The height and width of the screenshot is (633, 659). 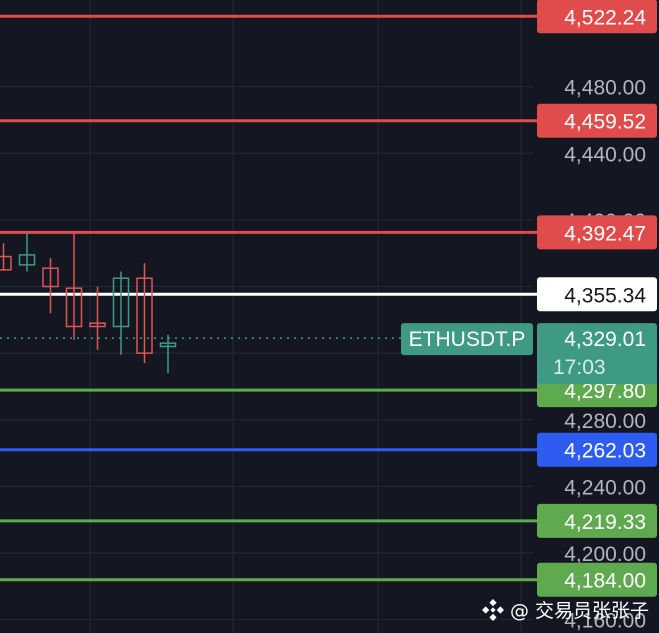 I want to click on level-price-tag: 4,459.52, so click(x=597, y=120).